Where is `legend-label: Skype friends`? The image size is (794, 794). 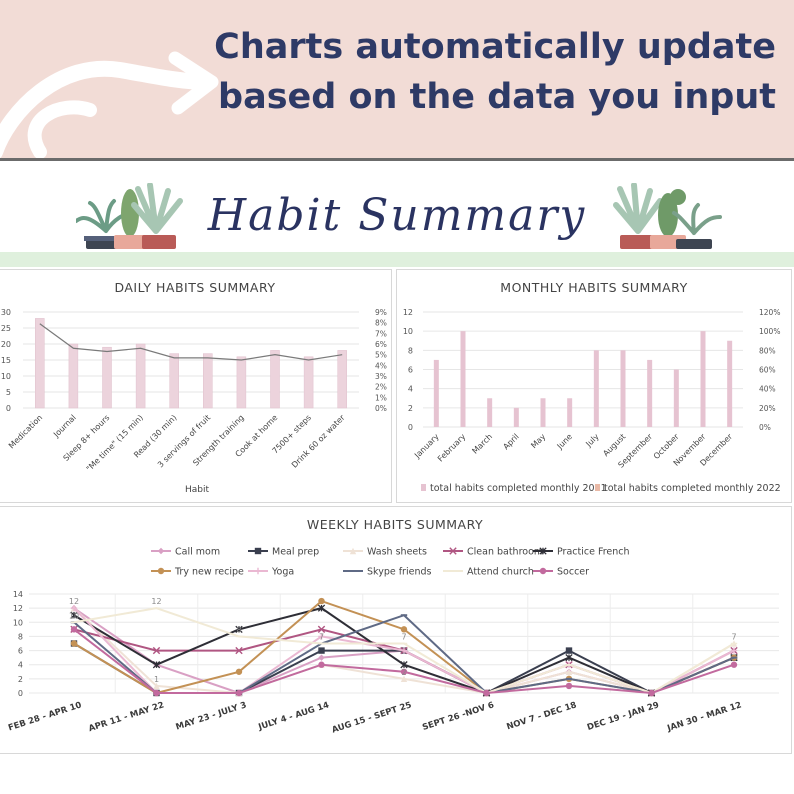
legend-label: Skype friends is located at coordinates (399, 572).